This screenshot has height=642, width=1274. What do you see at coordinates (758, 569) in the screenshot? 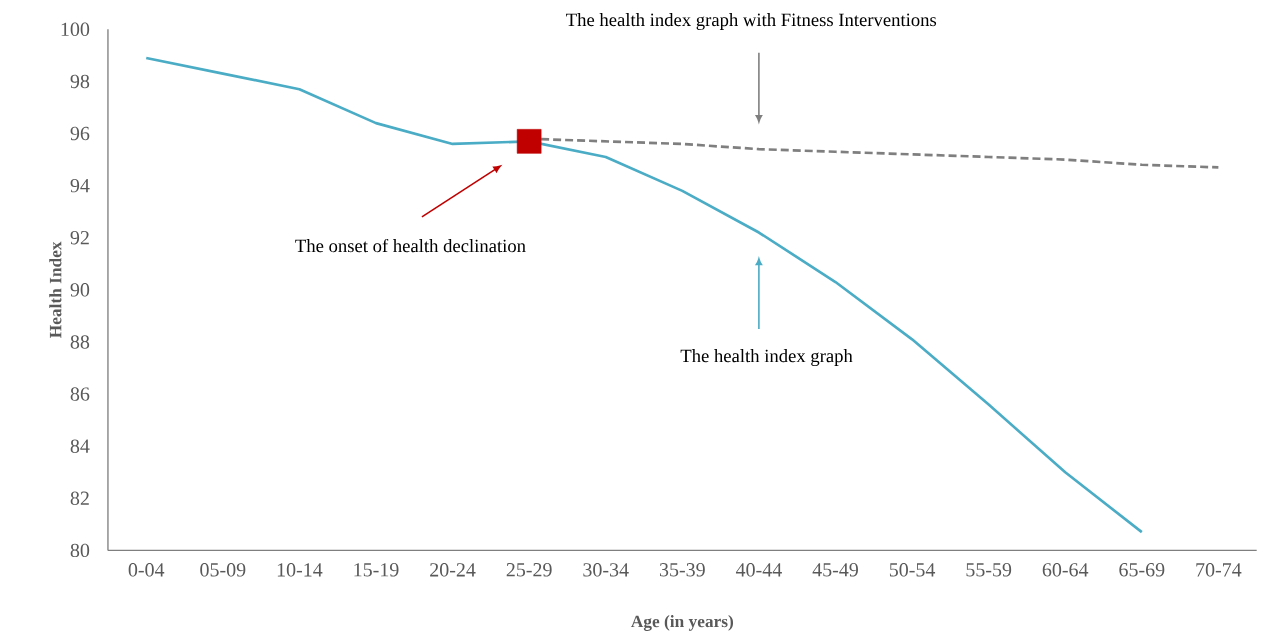
I see `x-tick-label: 40-44` at bounding box center [758, 569].